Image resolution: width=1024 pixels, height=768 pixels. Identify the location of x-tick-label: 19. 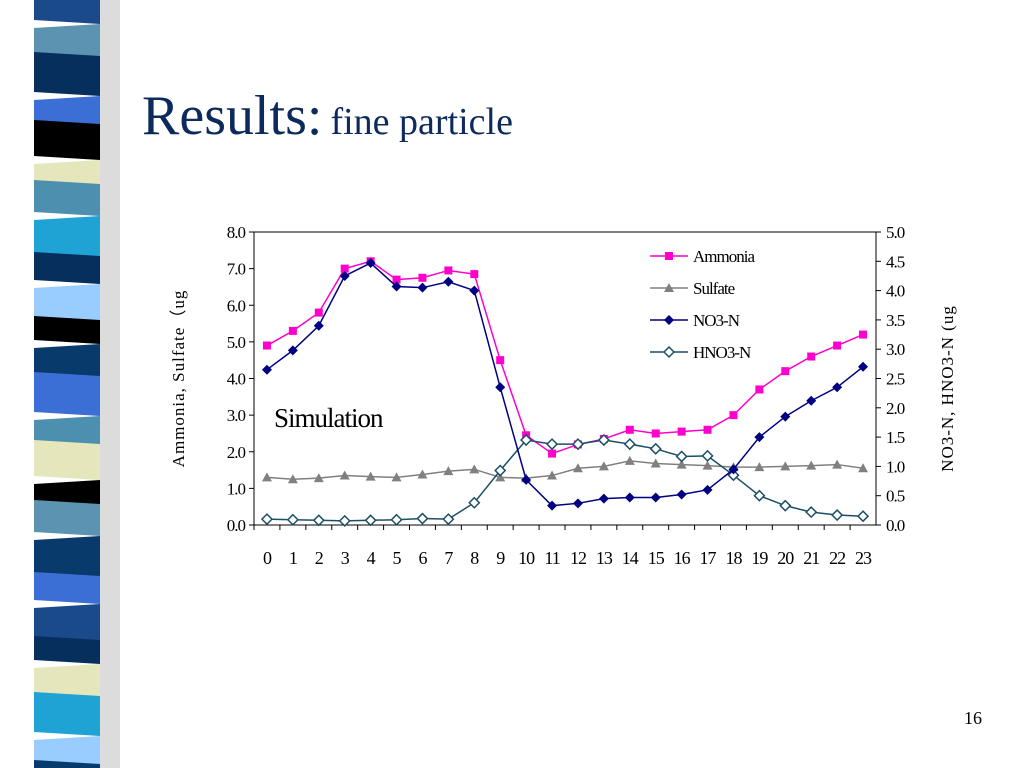
(759, 558).